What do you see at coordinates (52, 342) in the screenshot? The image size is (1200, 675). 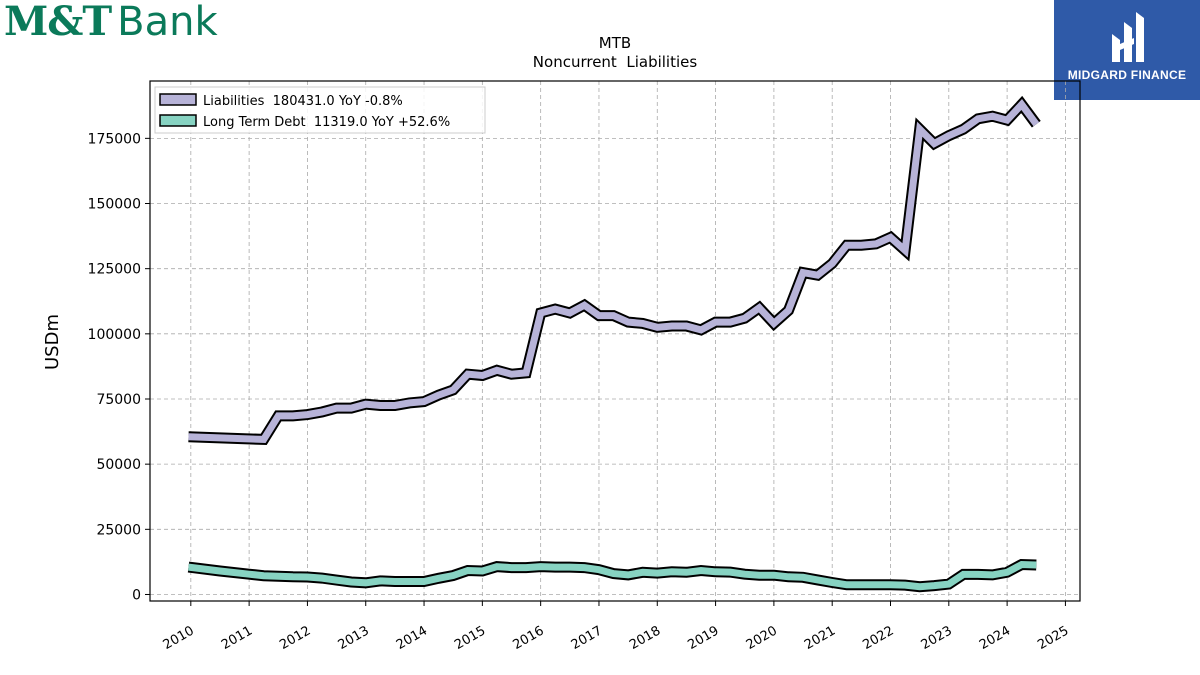 I see `y-axis-label: USDm` at bounding box center [52, 342].